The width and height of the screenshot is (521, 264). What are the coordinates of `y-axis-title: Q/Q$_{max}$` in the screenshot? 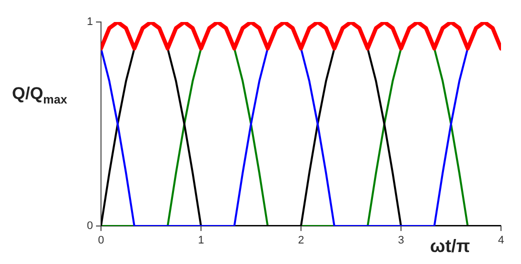 It's located at (40, 95).